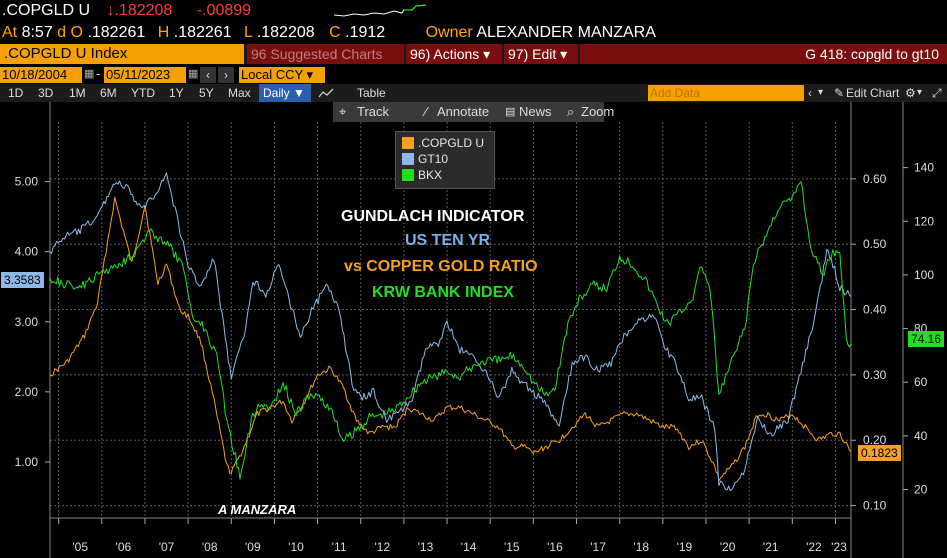 The height and width of the screenshot is (558, 947). I want to click on zoom-button: Zoom, so click(598, 111).